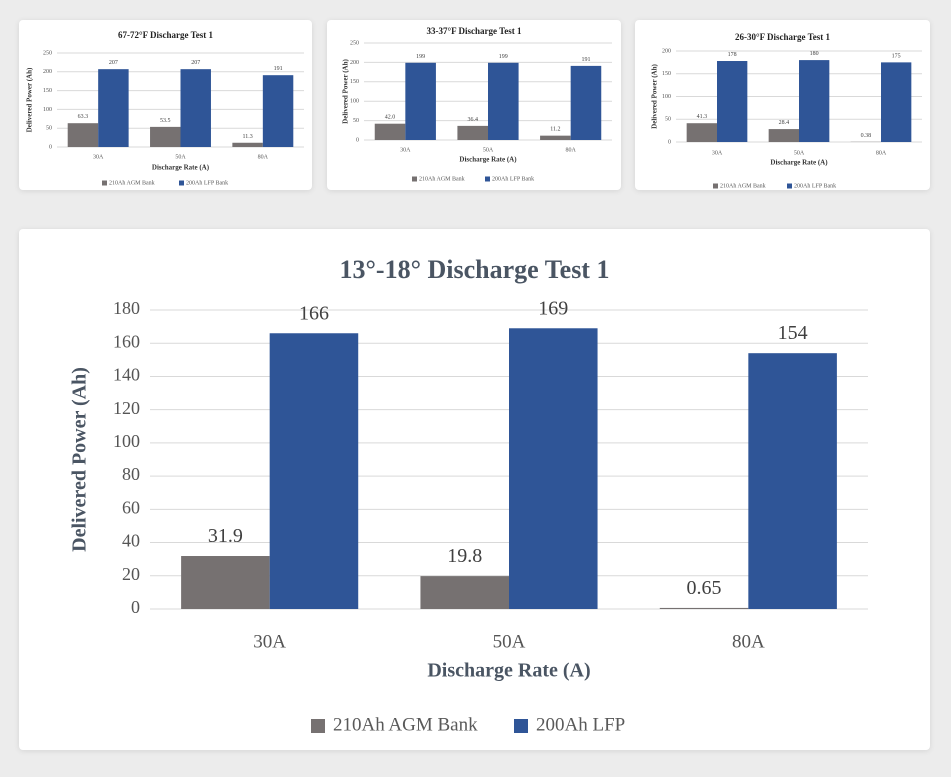 This screenshot has height=777, width=951. Describe the element at coordinates (474, 31) in the screenshot. I see `chart-title: 33-37°F Discharge Test 1` at that location.